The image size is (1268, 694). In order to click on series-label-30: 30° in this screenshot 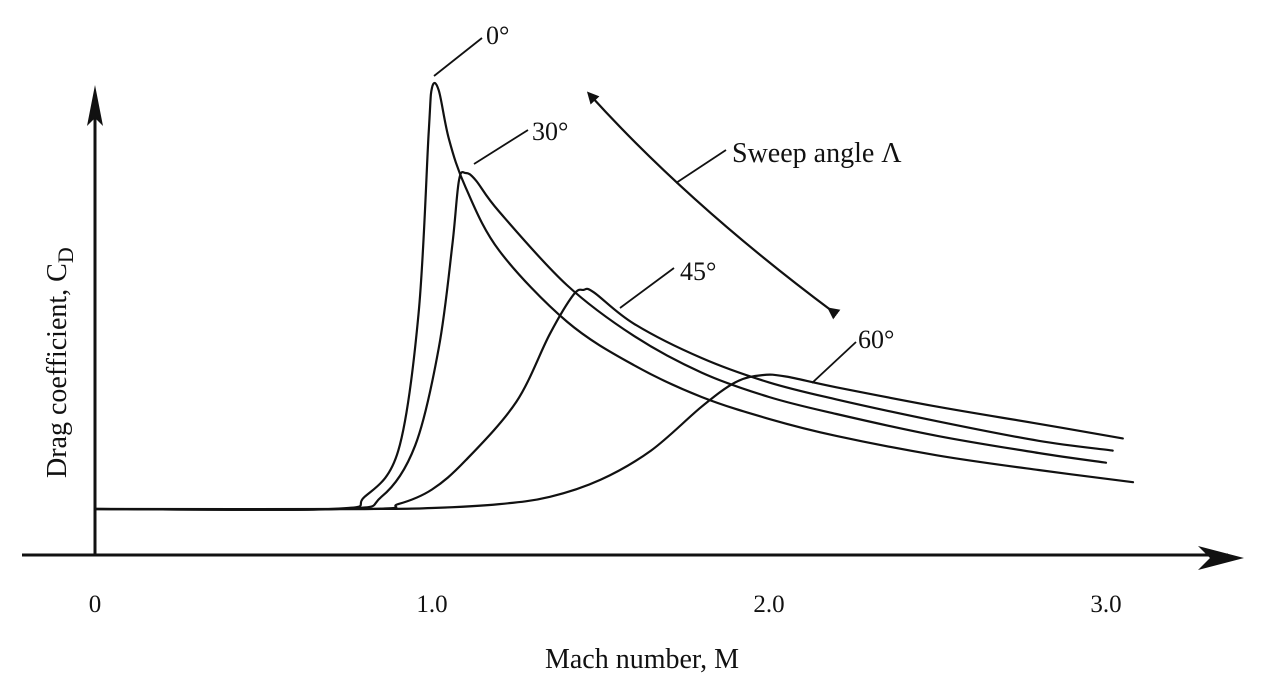, I will do `click(550, 131)`.